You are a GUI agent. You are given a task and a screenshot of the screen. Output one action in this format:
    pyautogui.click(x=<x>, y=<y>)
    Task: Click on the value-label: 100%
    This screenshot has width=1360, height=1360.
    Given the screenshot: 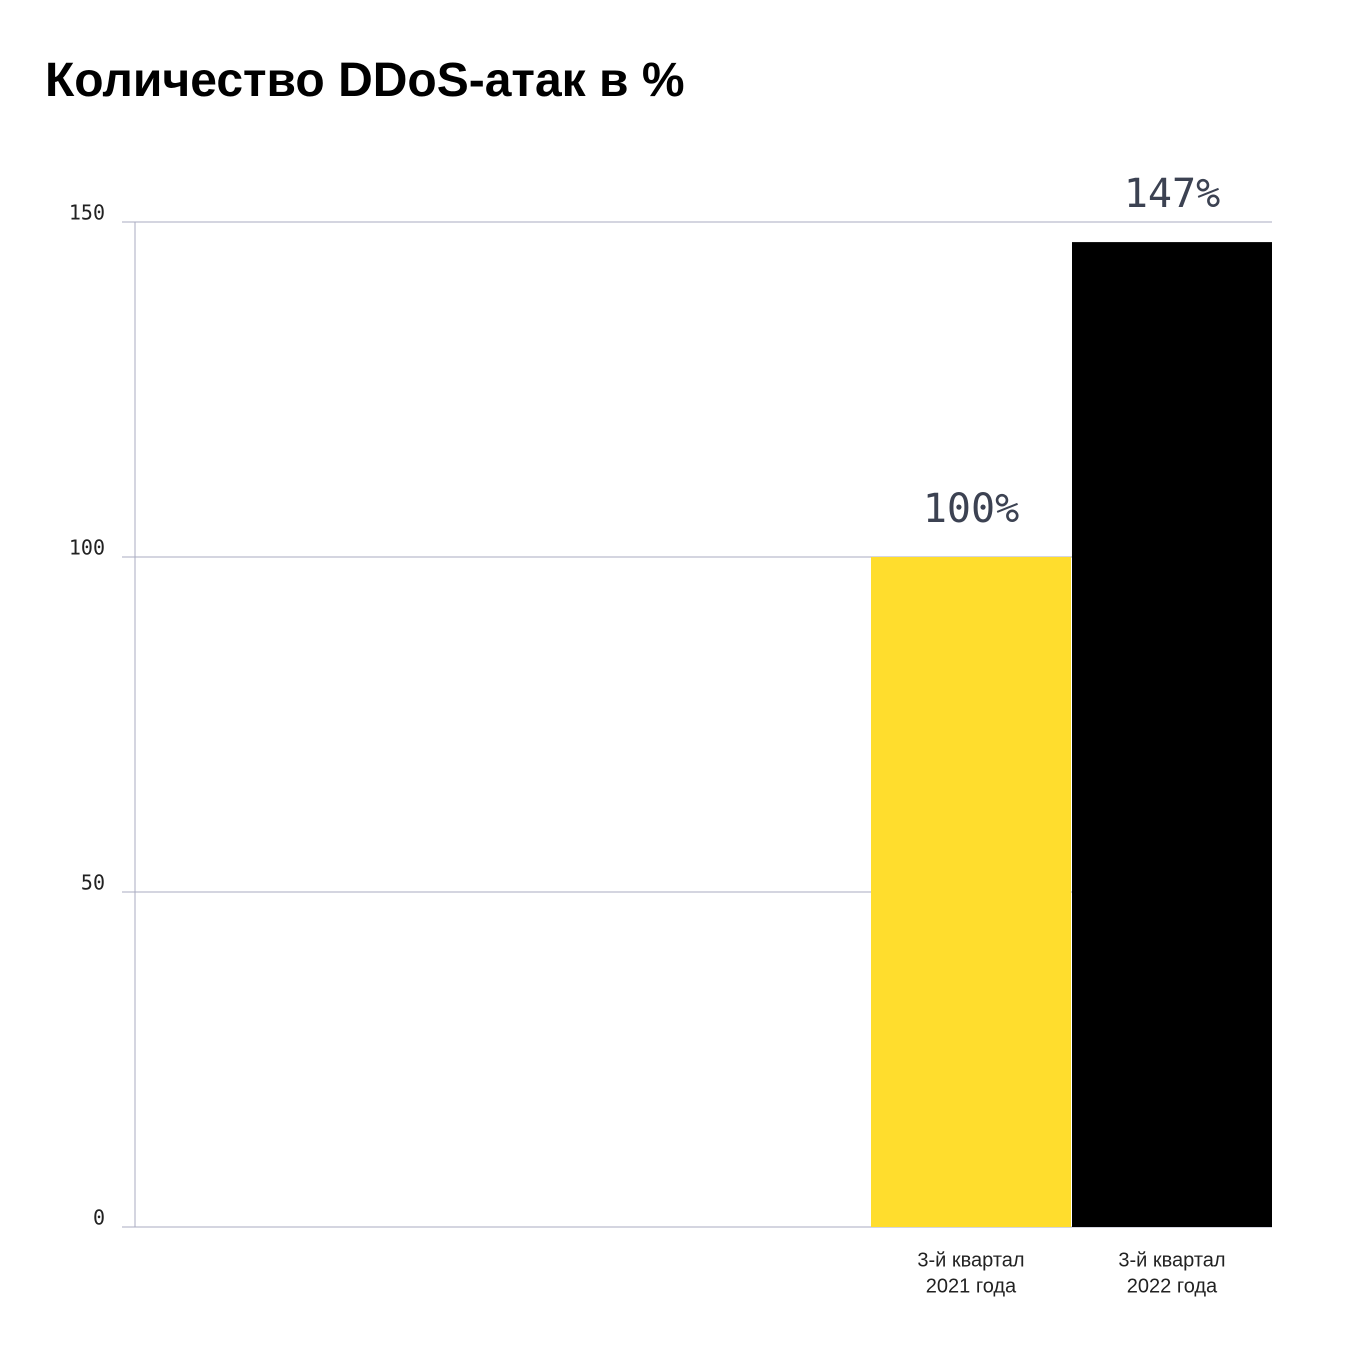 What is the action you would take?
    pyautogui.click(x=971, y=509)
    